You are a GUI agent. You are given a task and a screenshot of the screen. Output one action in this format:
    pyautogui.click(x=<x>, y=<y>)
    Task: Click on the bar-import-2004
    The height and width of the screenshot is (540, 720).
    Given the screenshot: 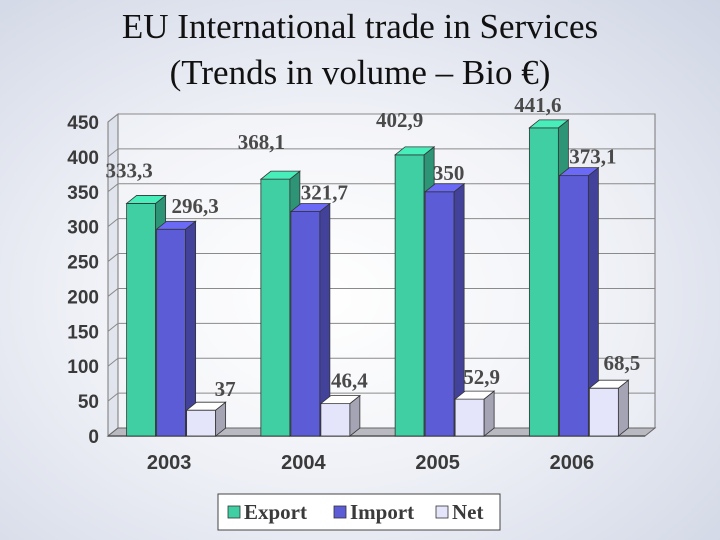 What is the action you would take?
    pyautogui.click(x=305, y=324)
    